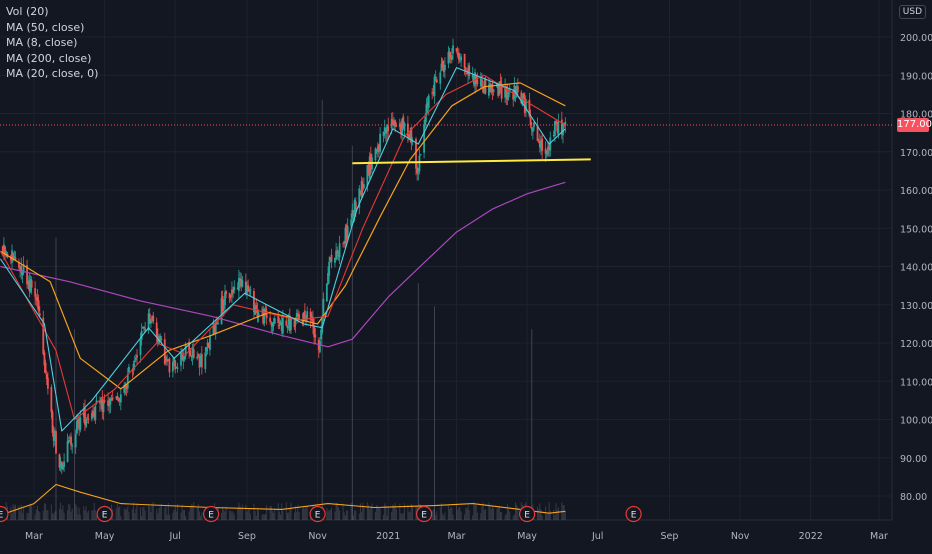 This screenshot has width=932, height=554. I want to click on legend-ma200: MA (200, close), so click(49, 58).